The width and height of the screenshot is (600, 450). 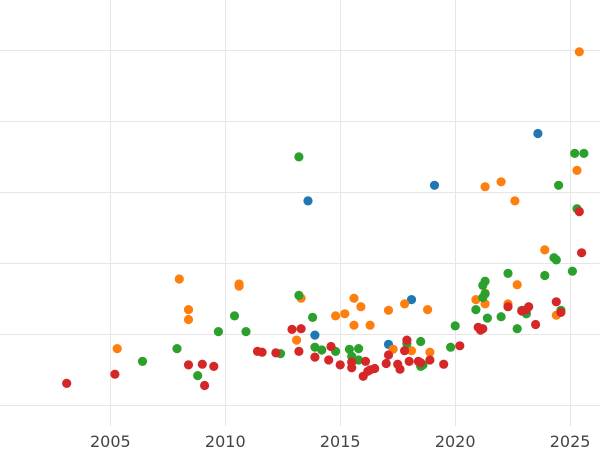 I want to click on x-tick-label-2015: 2015, so click(x=340, y=441).